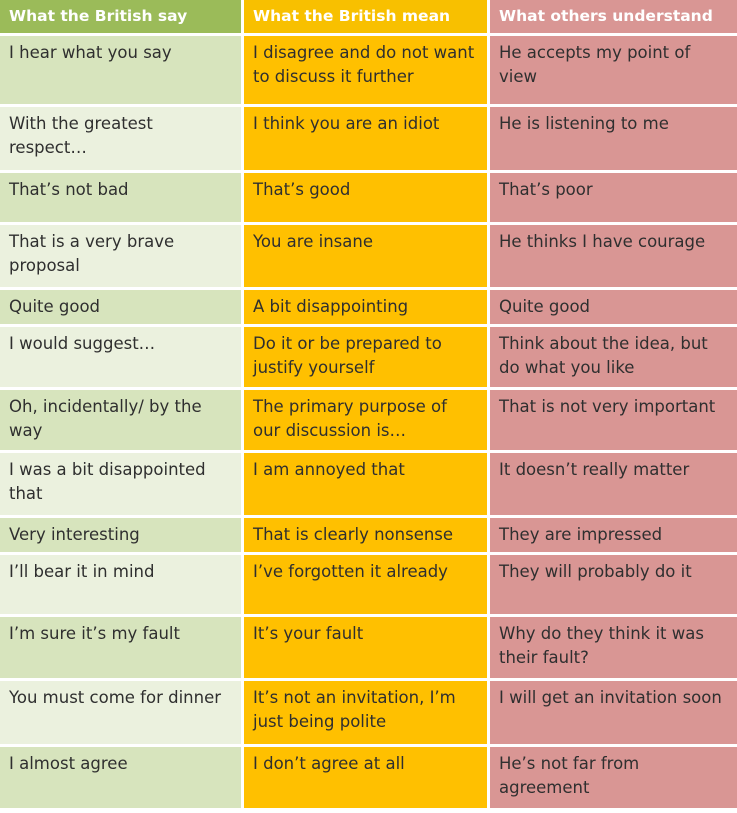 The width and height of the screenshot is (737, 813). What do you see at coordinates (365, 357) in the screenshot?
I see `cell-mean-6: Do it or be prepared to justify yourself` at bounding box center [365, 357].